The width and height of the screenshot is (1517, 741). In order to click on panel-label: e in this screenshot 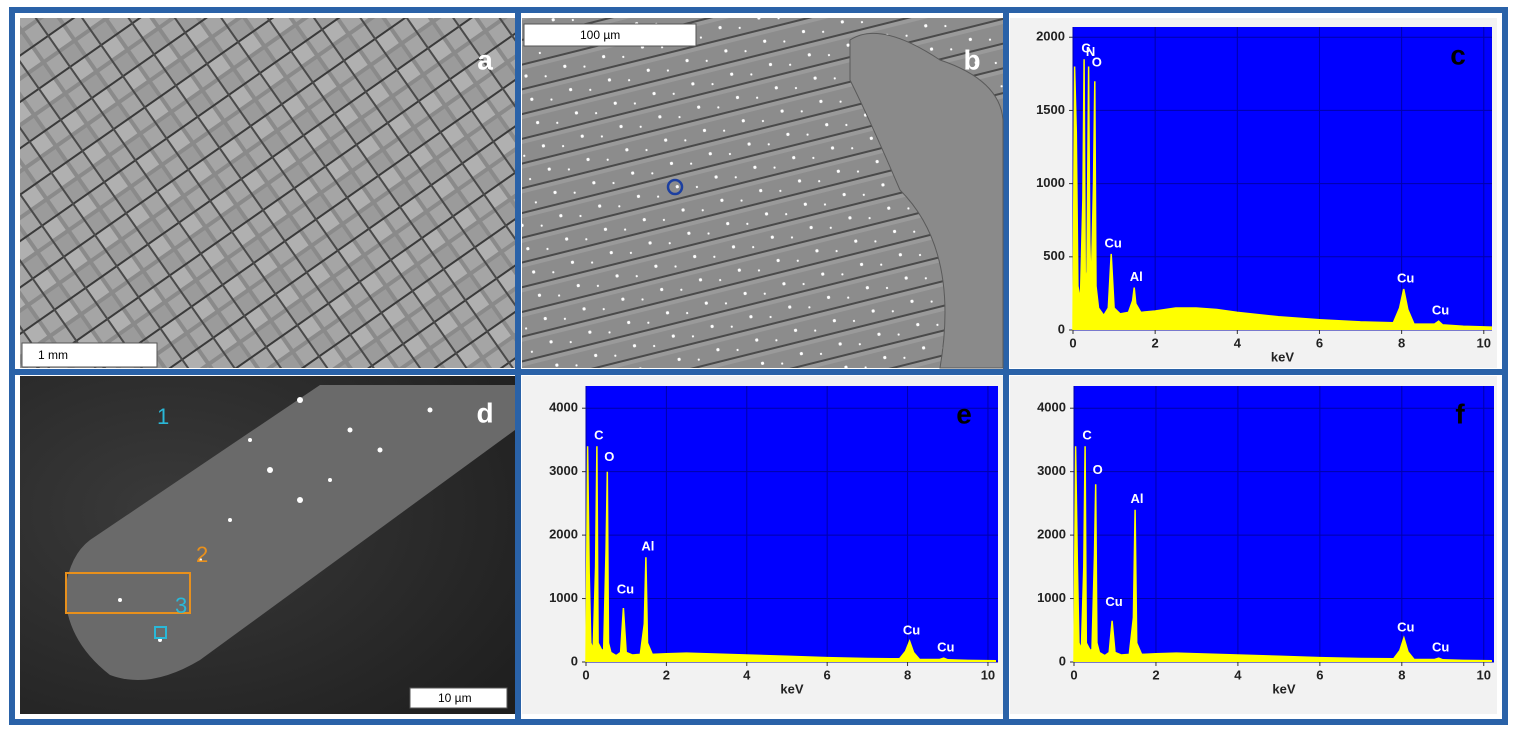, I will do `click(964, 413)`.